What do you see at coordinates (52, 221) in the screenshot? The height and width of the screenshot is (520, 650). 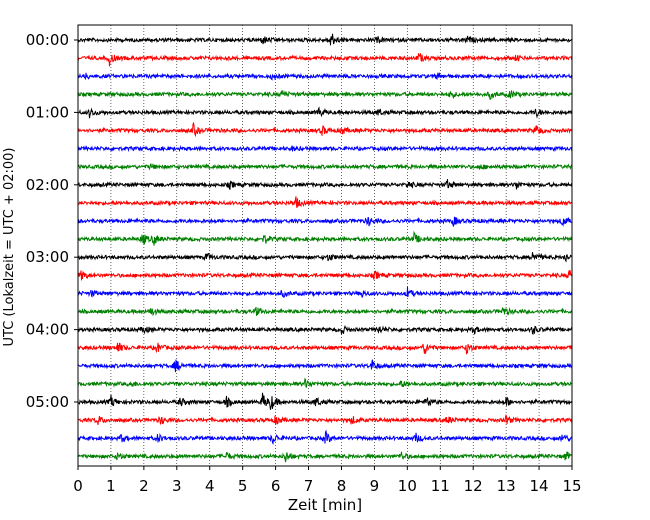 I see `y-axis-ticks: 00:00 01:00 02:00 03:00 04:00 05:00` at bounding box center [52, 221].